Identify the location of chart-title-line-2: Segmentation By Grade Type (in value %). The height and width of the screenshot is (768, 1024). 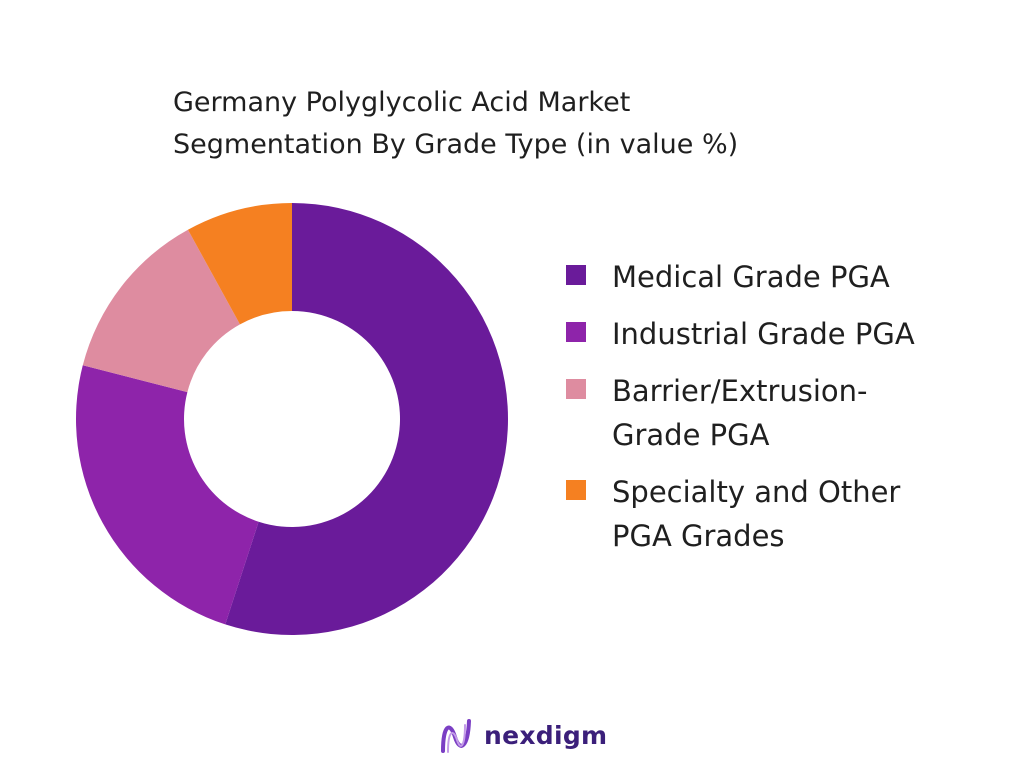
(456, 144).